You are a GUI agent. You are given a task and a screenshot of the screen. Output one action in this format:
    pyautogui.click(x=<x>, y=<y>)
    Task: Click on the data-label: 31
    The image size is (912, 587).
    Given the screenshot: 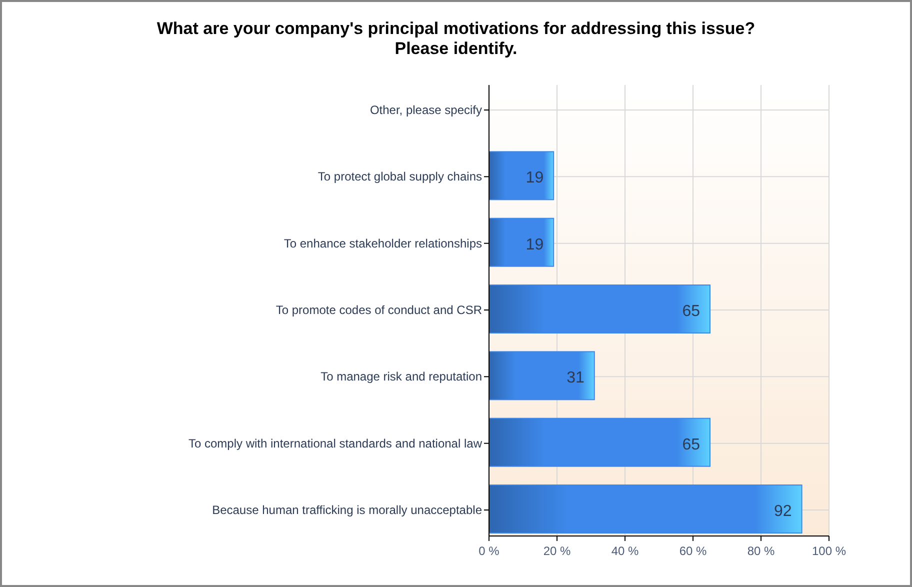 What is the action you would take?
    pyautogui.click(x=575, y=378)
    